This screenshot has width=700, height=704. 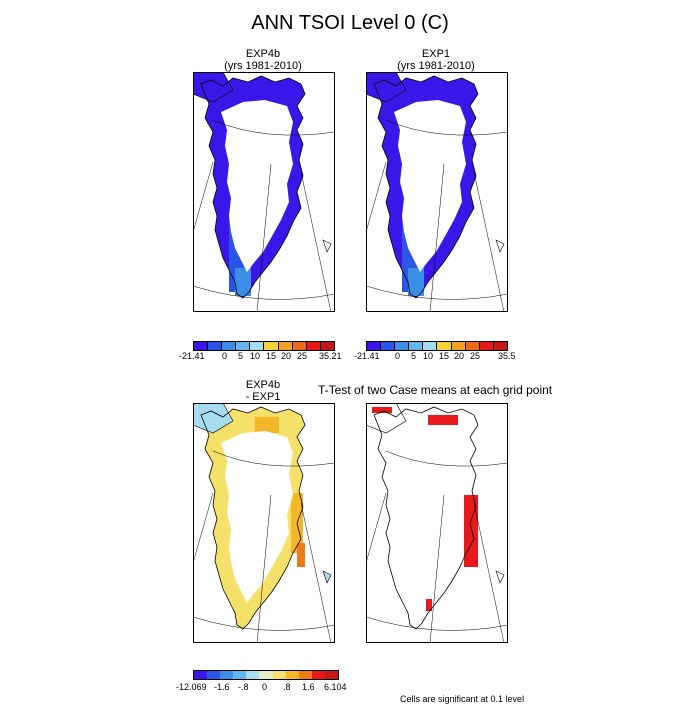 I want to click on north-anomaly, so click(x=267, y=425).